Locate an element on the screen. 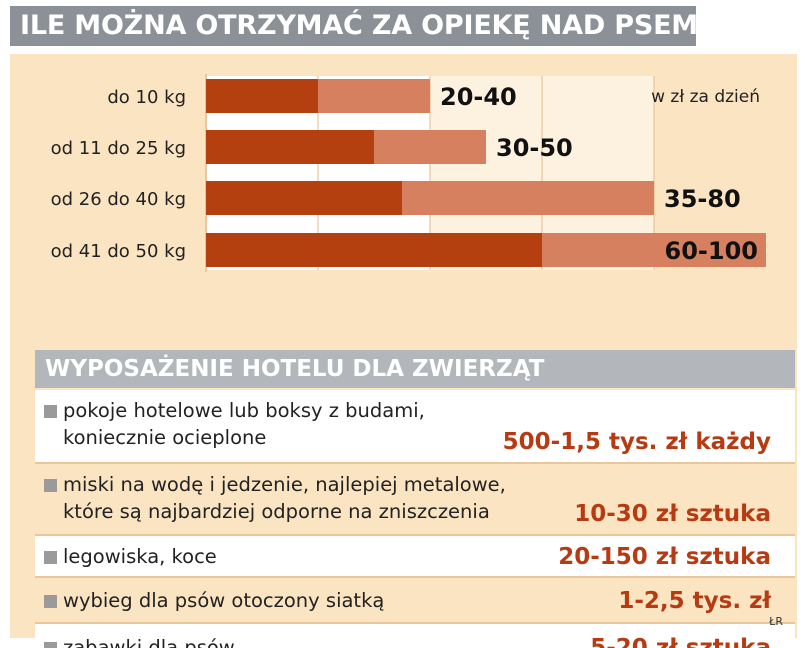 Image resolution: width=805 pixels, height=648 pixels. equipment-section-title: WYPOSAŻENIE HOTELU DLA ZWIERZĄT is located at coordinates (415, 369).